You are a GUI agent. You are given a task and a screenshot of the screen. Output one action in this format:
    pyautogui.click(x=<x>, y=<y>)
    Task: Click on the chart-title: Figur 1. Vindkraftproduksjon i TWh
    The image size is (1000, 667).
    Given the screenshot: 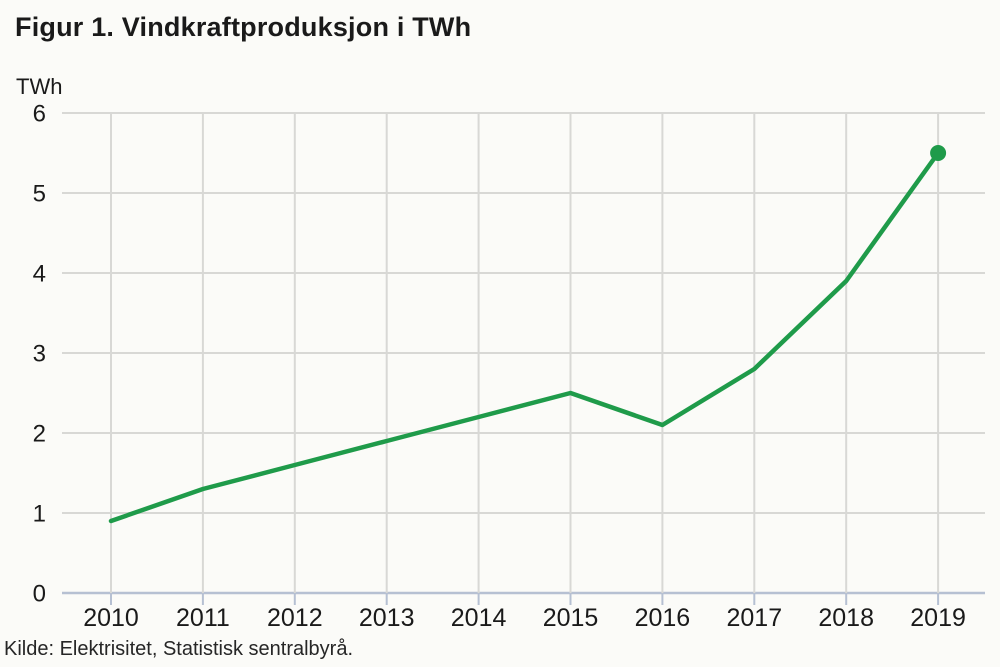 What is the action you would take?
    pyautogui.click(x=243, y=27)
    